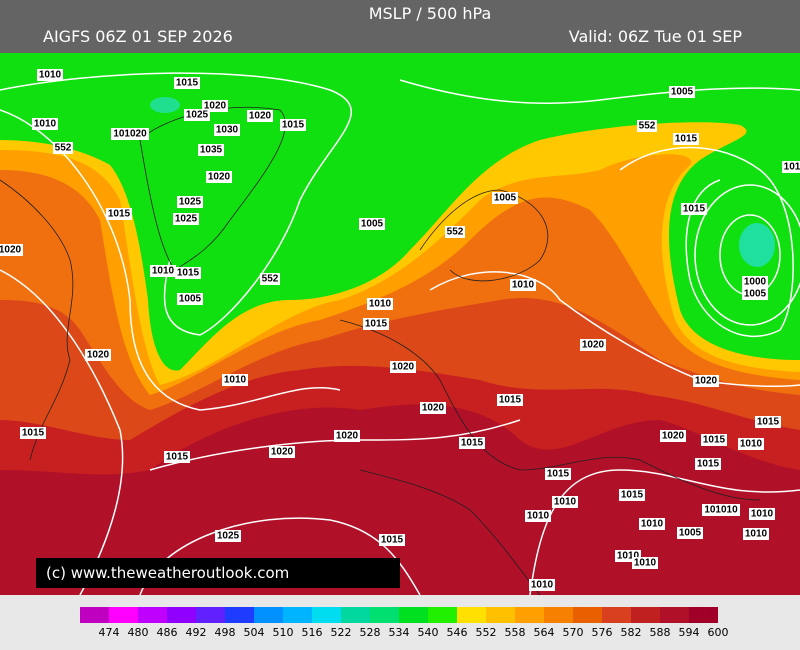 The width and height of the screenshot is (800, 650). What do you see at coordinates (602, 632) in the screenshot?
I see `colorbar-label: 576` at bounding box center [602, 632].